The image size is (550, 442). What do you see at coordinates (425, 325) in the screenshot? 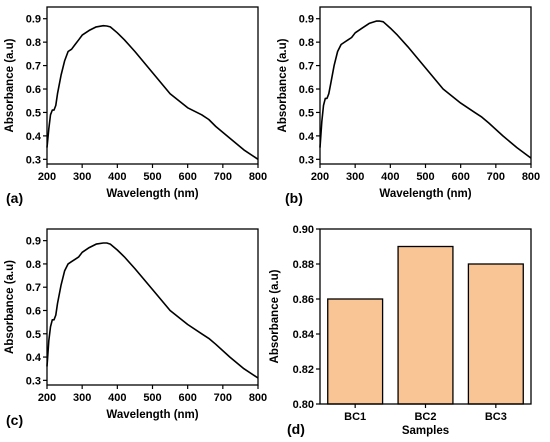
I see `bar-bc2` at bounding box center [425, 325].